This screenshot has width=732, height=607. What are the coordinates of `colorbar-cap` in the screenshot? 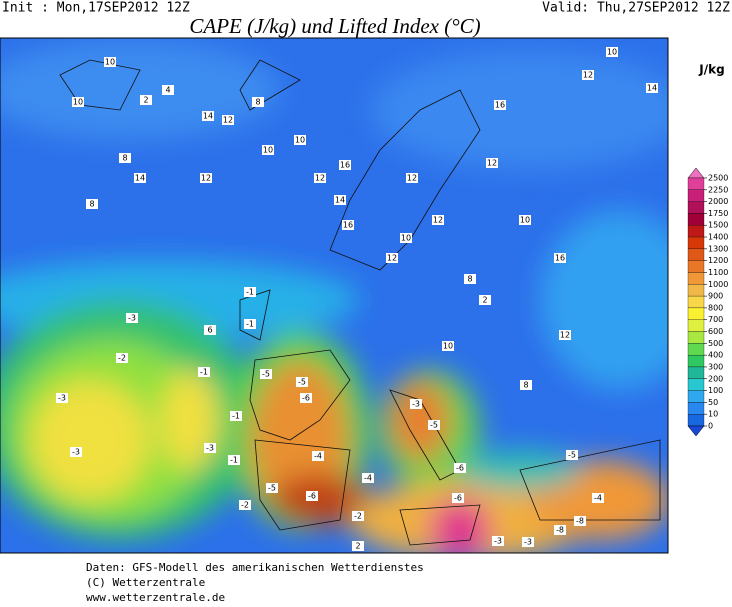 It's located at (696, 173).